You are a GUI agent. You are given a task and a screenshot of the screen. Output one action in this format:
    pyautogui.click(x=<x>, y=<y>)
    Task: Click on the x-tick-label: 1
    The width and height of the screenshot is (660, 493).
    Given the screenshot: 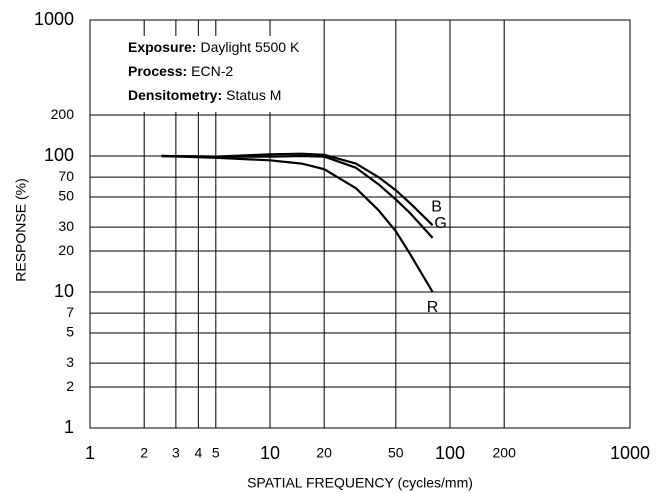 What is the action you would take?
    pyautogui.click(x=90, y=453)
    